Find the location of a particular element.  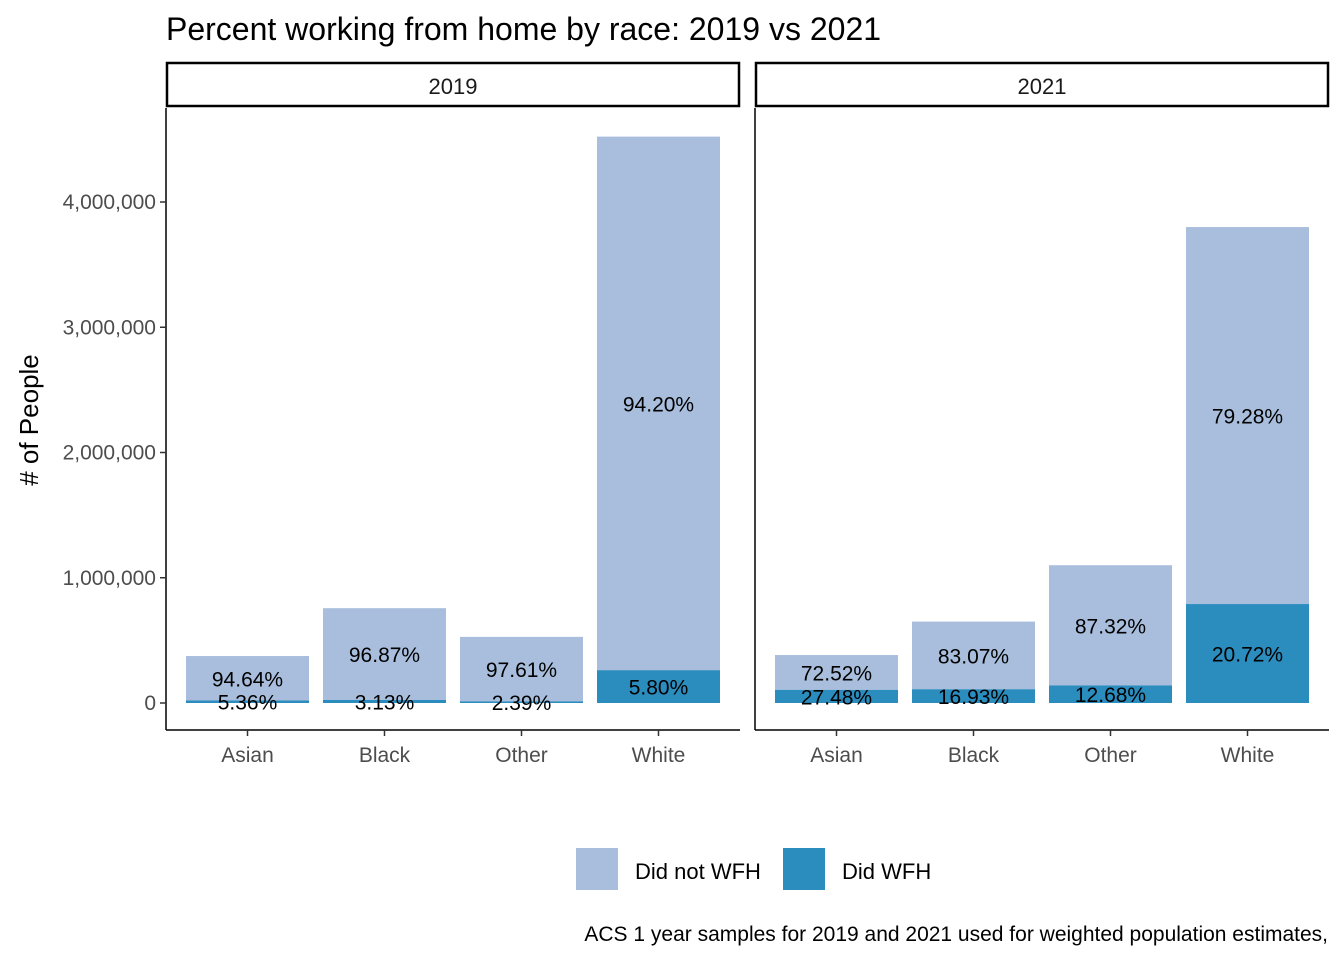

legend: Did not WFH Did WFH is located at coordinates (753, 869).